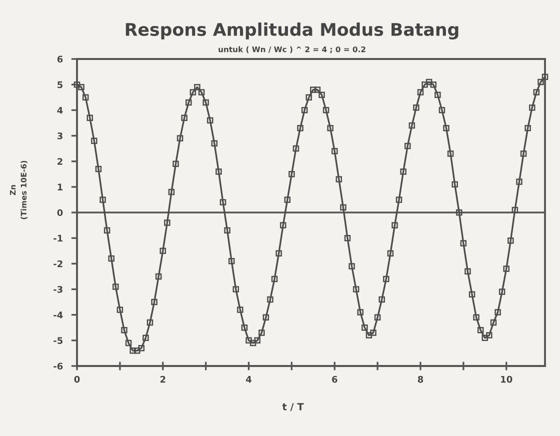 The image size is (560, 436). Describe the element at coordinates (77, 379) in the screenshot. I see `x-tick-label: 0` at that location.